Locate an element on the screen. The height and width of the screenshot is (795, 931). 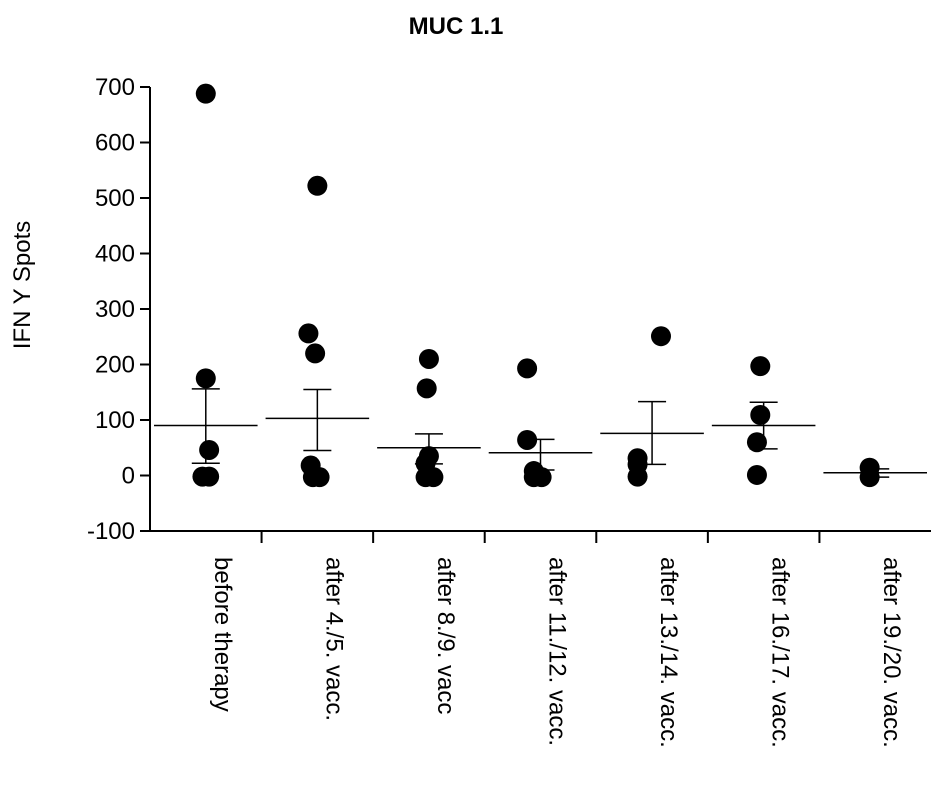
y-tick-label: -100 is located at coordinates (111, 531).